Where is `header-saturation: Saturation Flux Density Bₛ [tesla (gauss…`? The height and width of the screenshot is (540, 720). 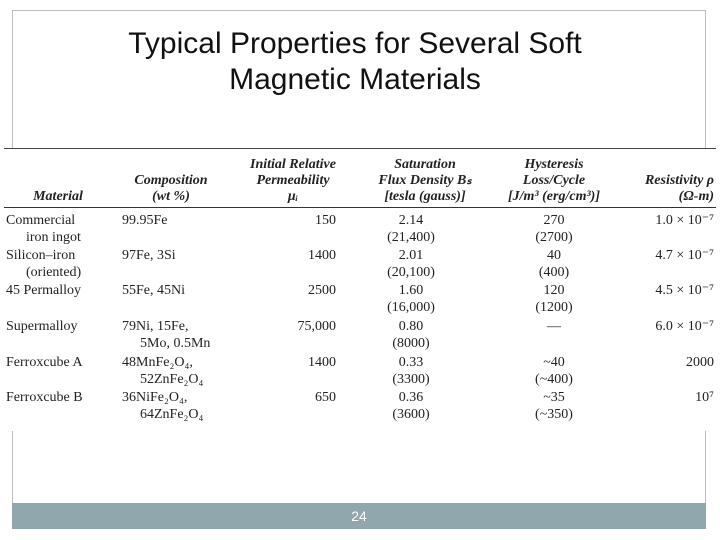
header-saturation: Saturation Flux Density Bₛ [tesla (gauss… is located at coordinates (425, 181).